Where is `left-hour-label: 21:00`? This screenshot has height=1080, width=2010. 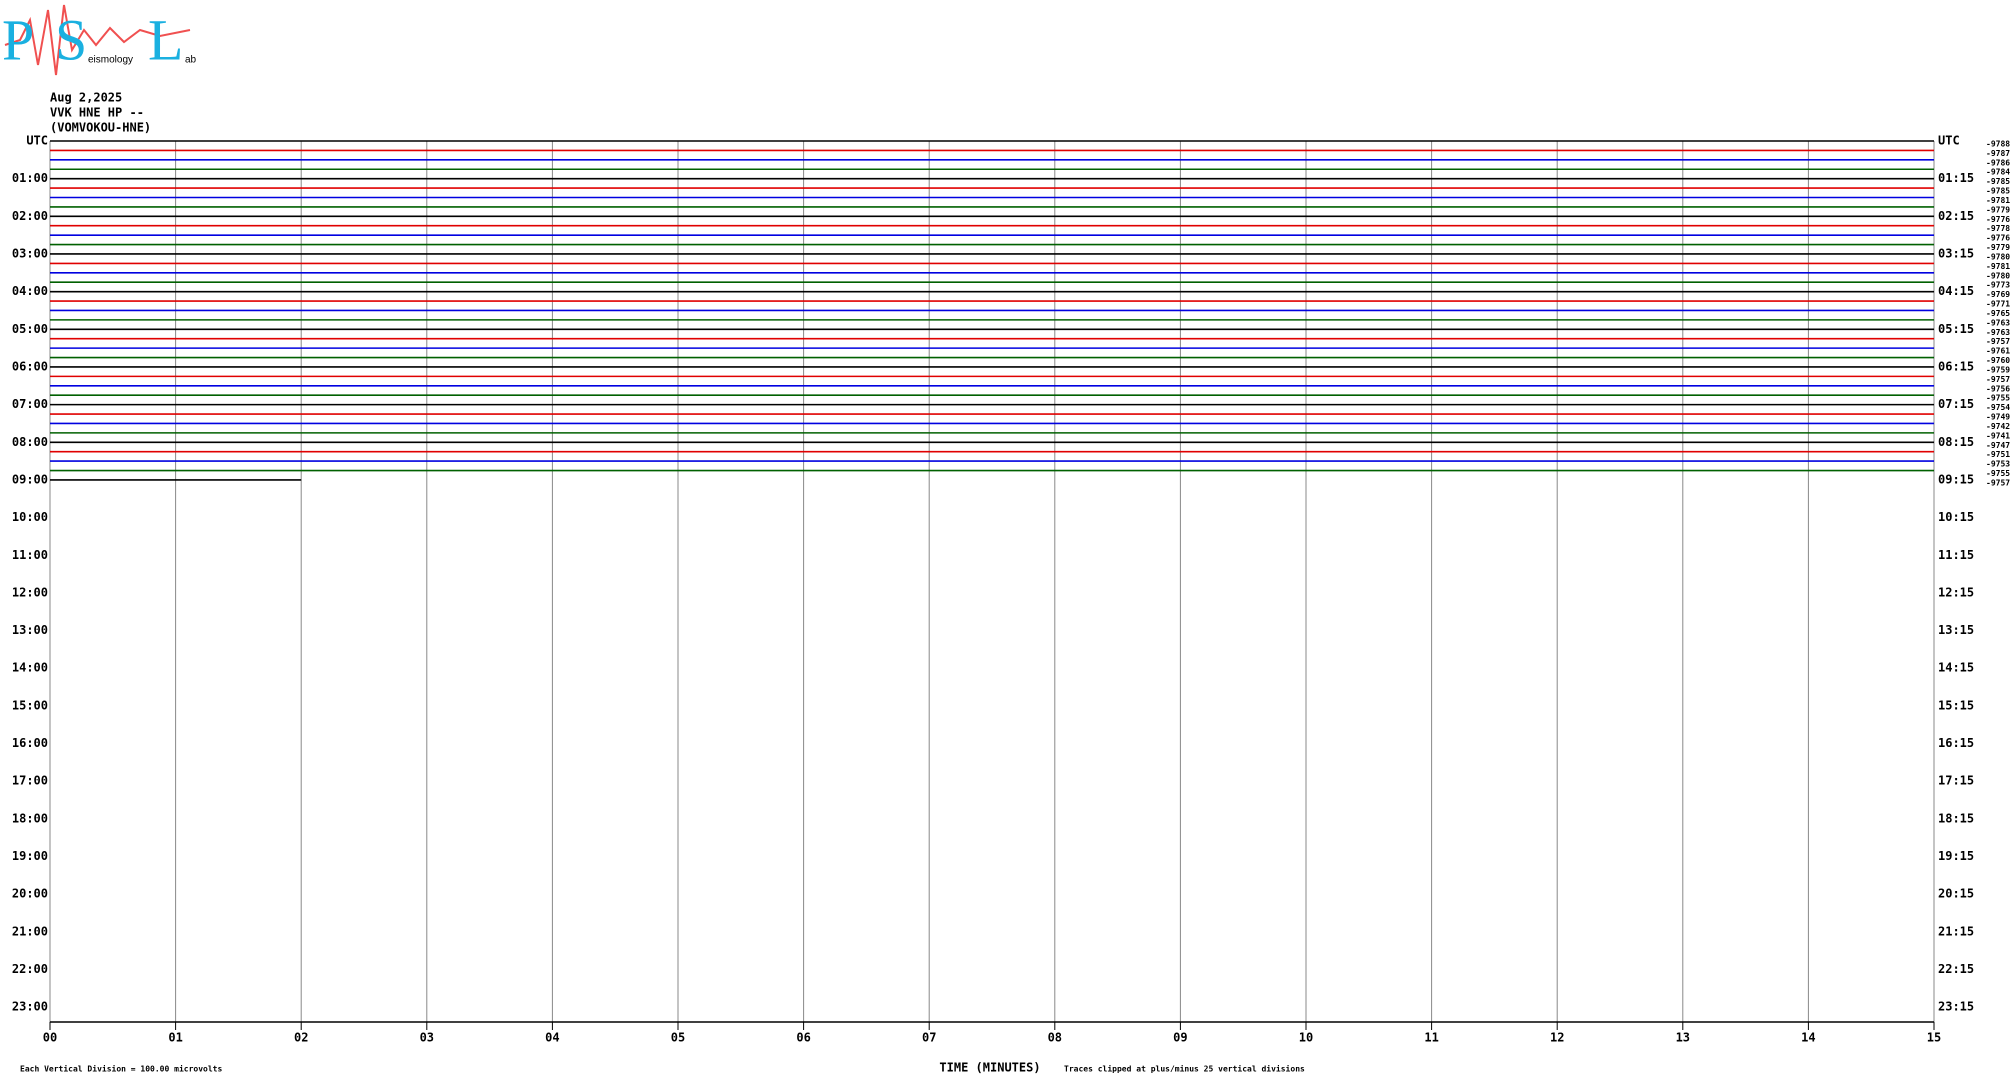
left-hour-label: 21:00 is located at coordinates (30, 931).